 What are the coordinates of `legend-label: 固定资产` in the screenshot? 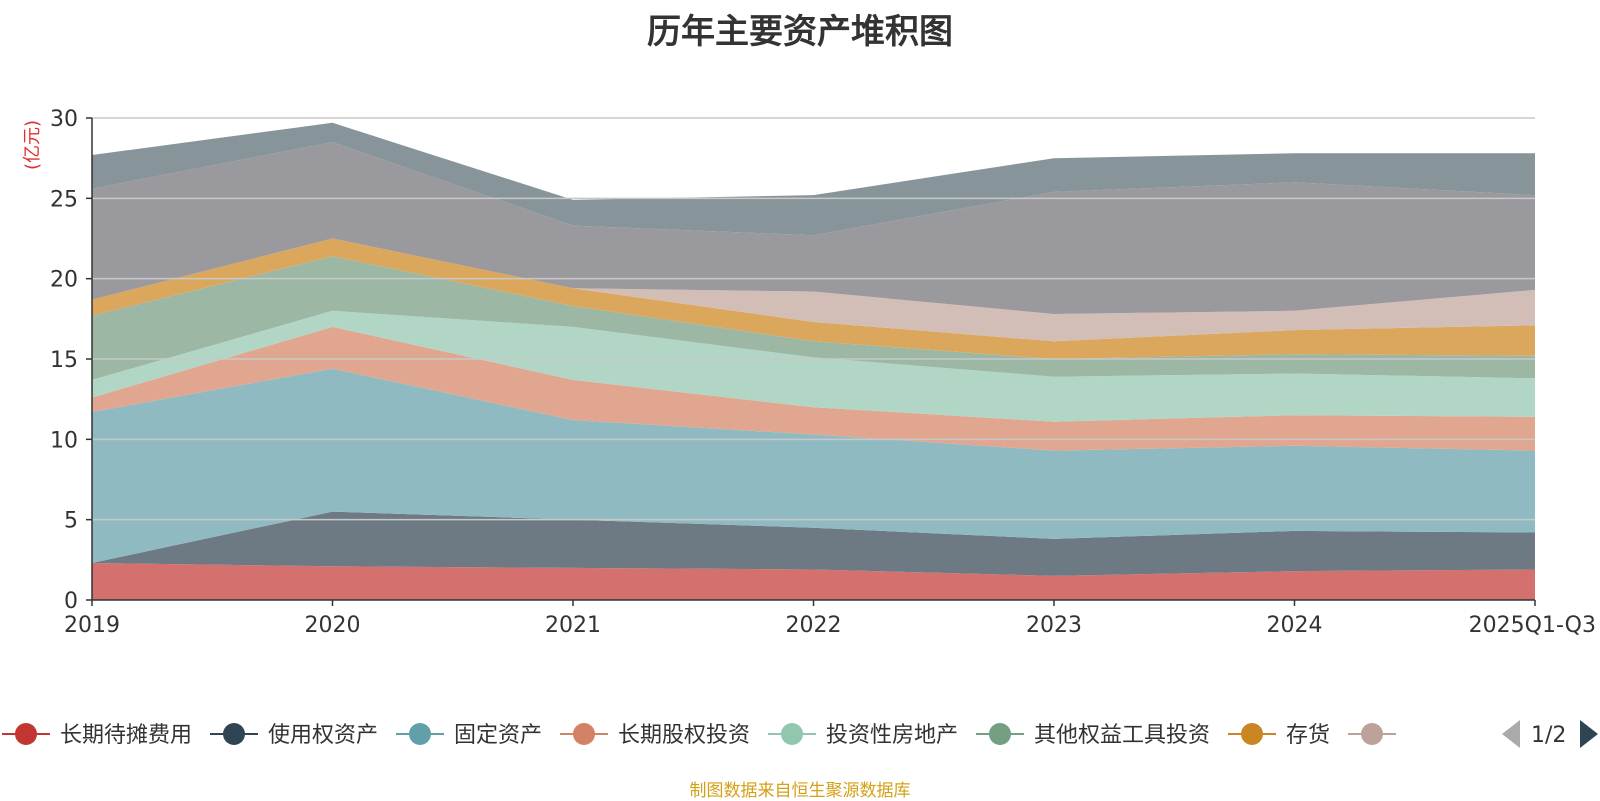 It's located at (498, 735).